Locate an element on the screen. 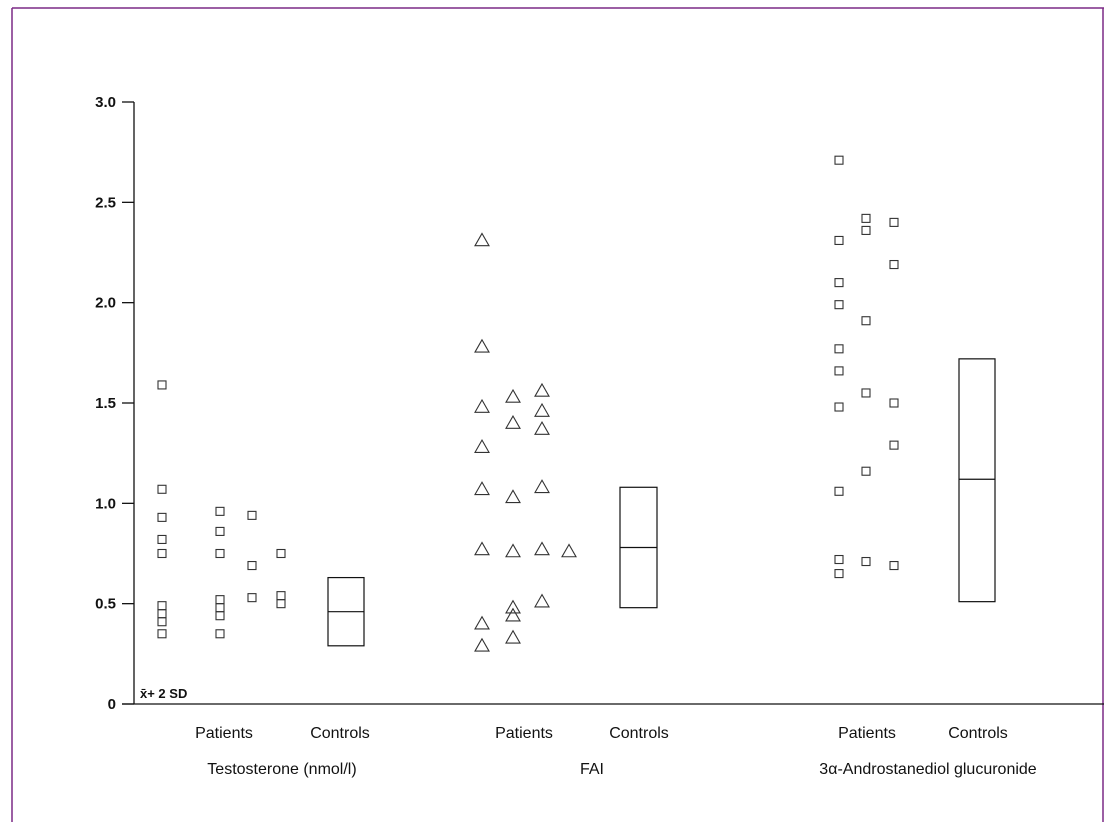  group-label: Testosterone (nmol/l) is located at coordinates (281, 769).